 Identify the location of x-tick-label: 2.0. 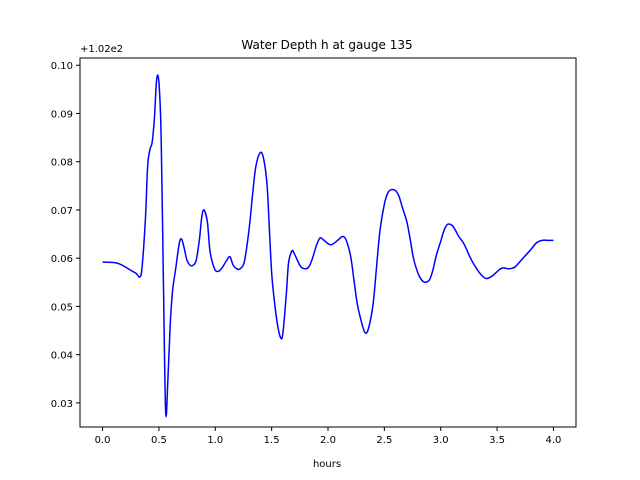
(328, 440).